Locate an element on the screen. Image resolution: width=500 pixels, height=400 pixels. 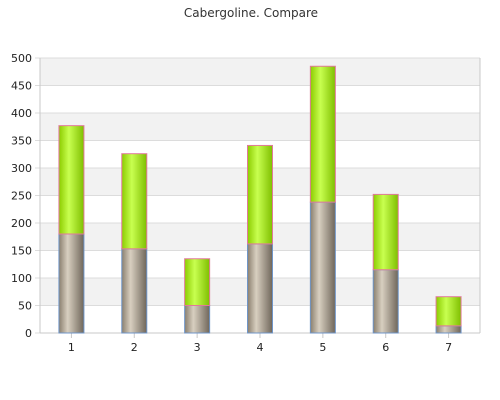
x-axis-ticks: 1 2 3 4 5 6 7 is located at coordinates (260, 343).